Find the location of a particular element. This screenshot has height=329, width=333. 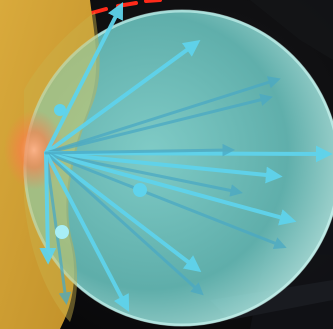

small-sphere-upper is located at coordinates (60, 110).